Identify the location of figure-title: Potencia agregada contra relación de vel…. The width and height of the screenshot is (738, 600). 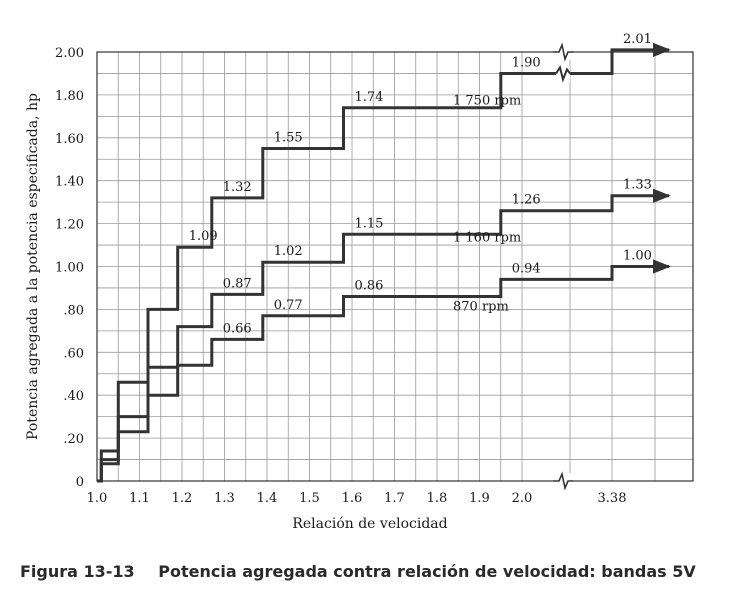
(427, 571).